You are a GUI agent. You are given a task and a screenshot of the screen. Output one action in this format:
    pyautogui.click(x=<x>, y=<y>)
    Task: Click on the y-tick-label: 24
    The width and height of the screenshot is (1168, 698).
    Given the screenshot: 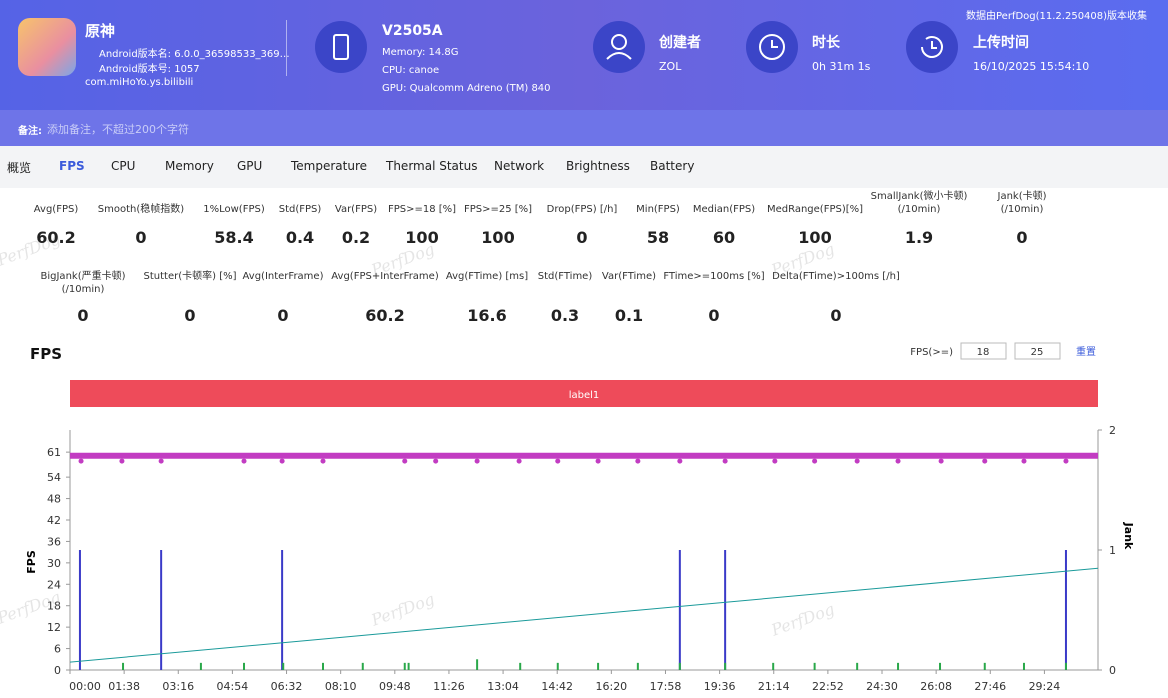 What is the action you would take?
    pyautogui.click(x=54, y=584)
    